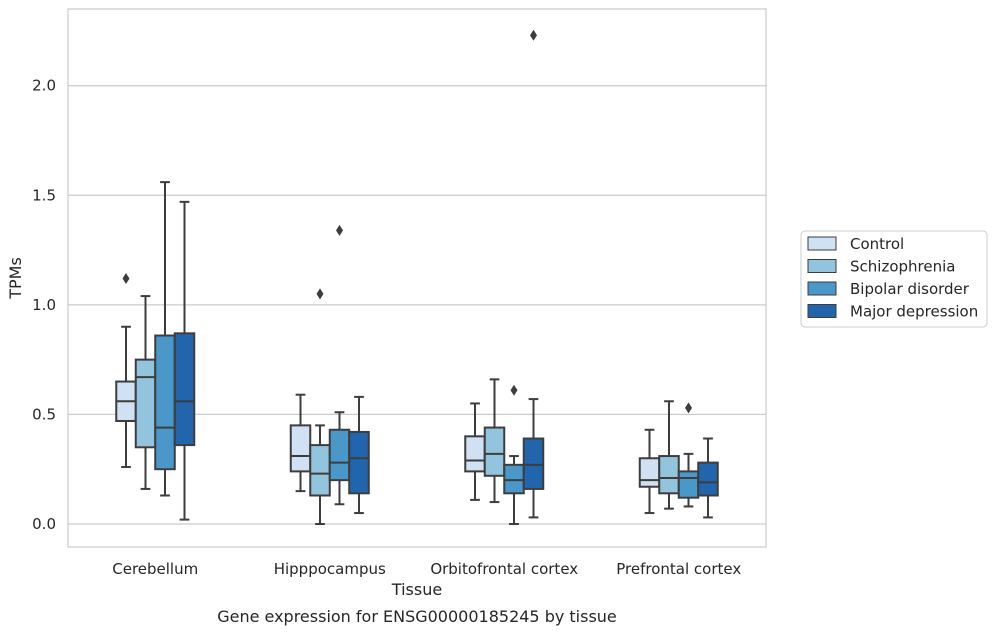 The image size is (997, 634). I want to click on legend-label: Bipolar disorder, so click(910, 289).